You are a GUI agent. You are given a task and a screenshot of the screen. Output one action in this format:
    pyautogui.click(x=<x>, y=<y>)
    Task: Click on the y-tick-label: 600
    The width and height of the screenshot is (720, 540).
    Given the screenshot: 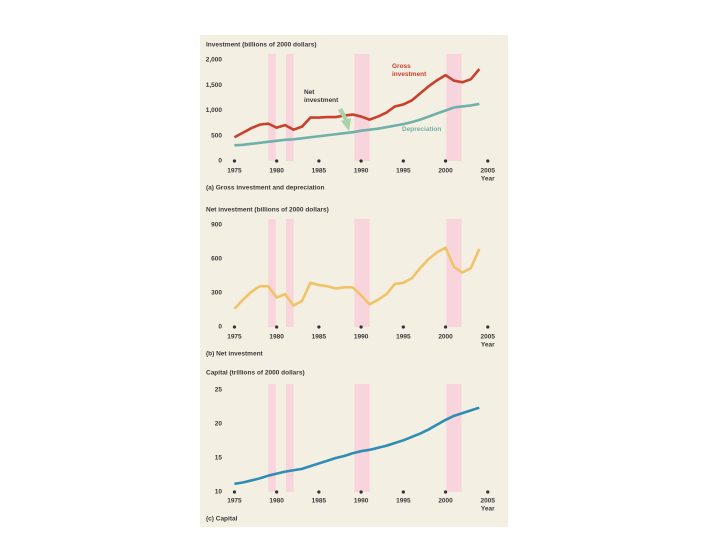 What is the action you would take?
    pyautogui.click(x=216, y=259)
    